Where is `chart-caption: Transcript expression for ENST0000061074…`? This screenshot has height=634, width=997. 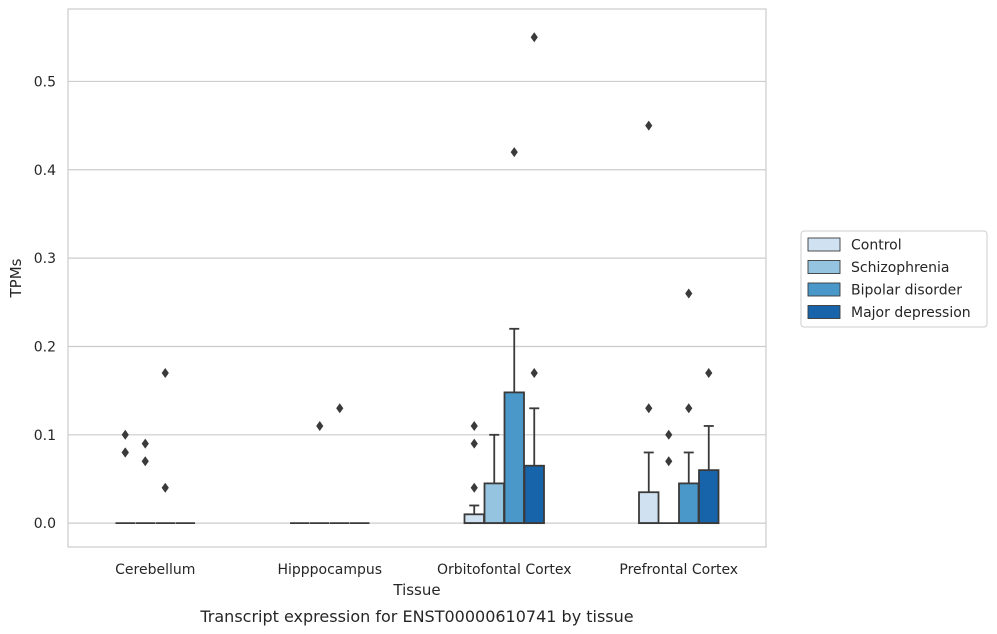
chart-caption: Transcript expression for ENST0000061074… is located at coordinates (416, 616).